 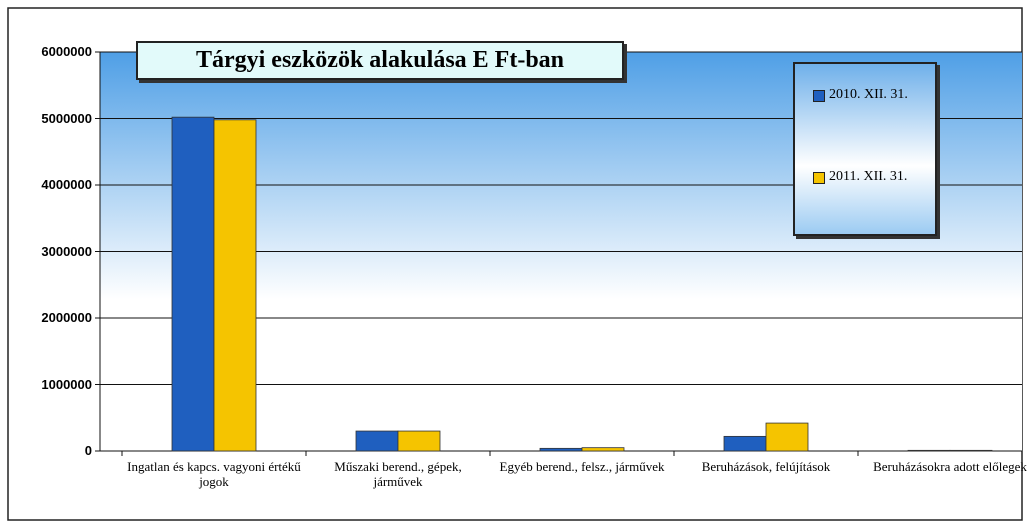 I want to click on legend-entry: 2010. XII. 31., so click(x=871, y=95).